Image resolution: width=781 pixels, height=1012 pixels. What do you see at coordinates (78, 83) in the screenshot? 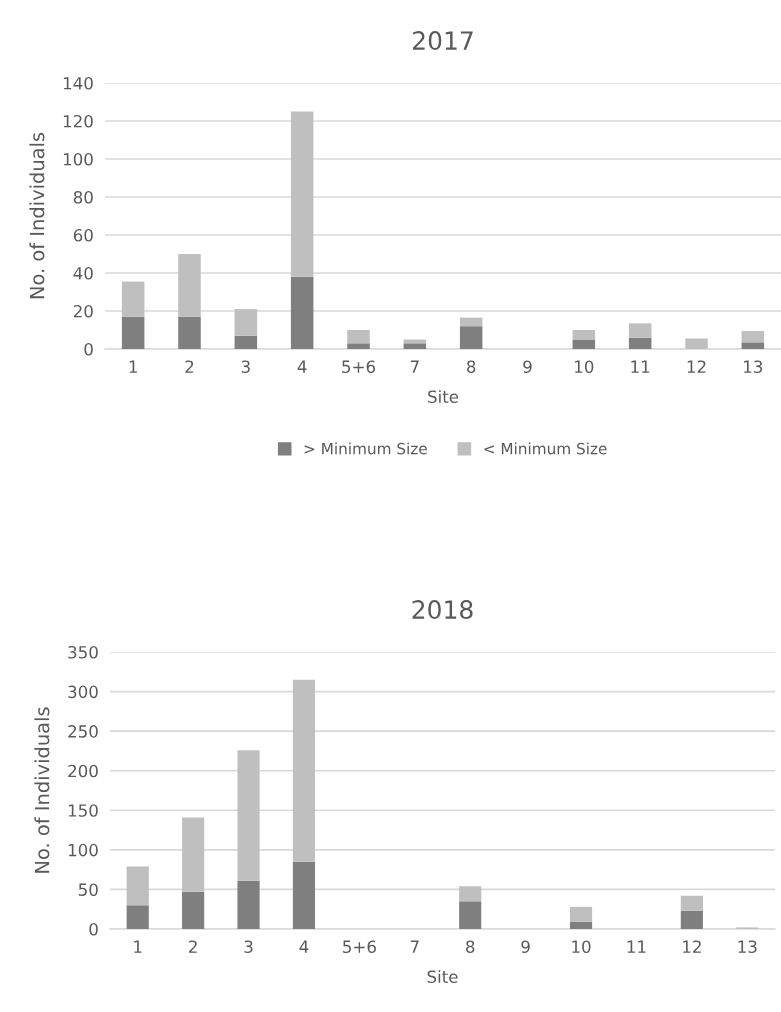
I see `y-tick-label: 140` at bounding box center [78, 83].